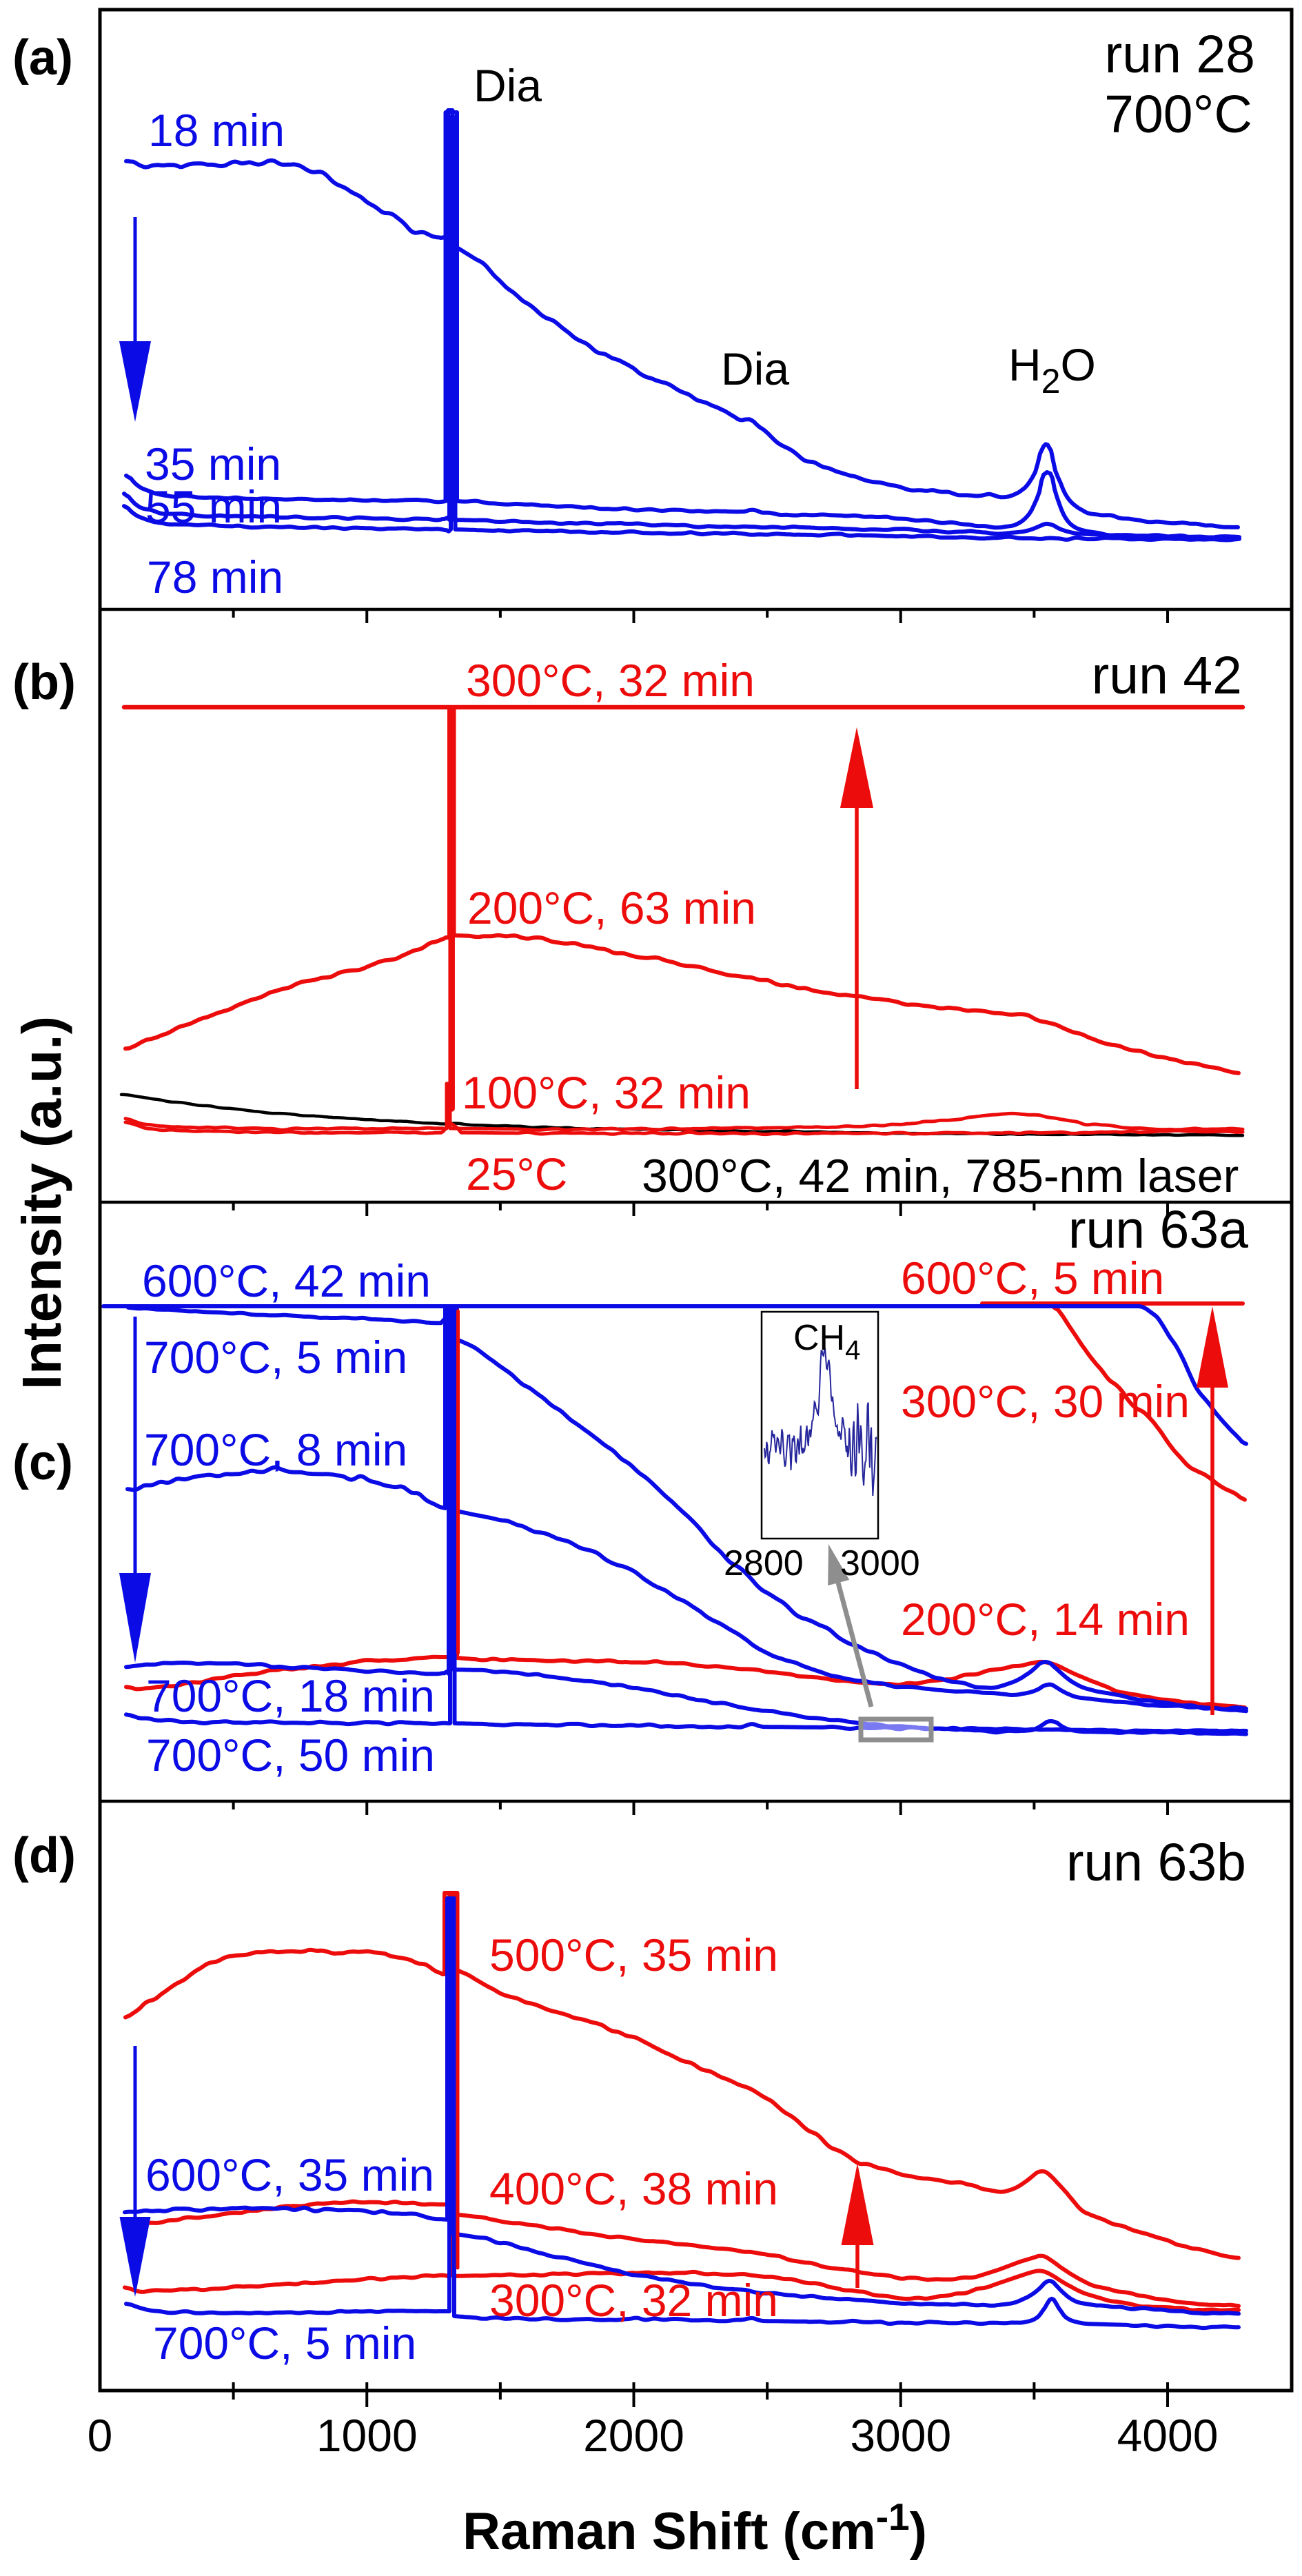  What do you see at coordinates (940, 1176) in the screenshot?
I see `svg-text: 300°C, 42 min, 785-nm laser` at bounding box center [940, 1176].